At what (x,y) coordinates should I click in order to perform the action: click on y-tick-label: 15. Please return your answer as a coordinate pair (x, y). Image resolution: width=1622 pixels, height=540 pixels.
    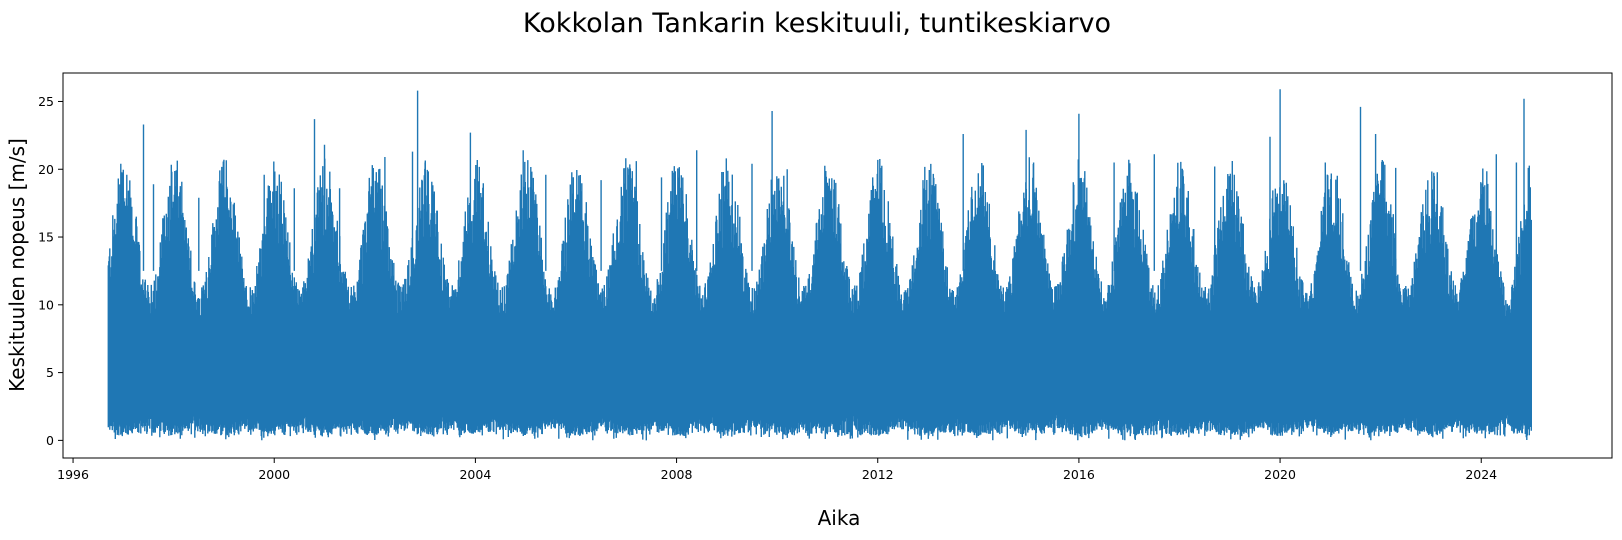
    Looking at the image, I should click on (46, 237).